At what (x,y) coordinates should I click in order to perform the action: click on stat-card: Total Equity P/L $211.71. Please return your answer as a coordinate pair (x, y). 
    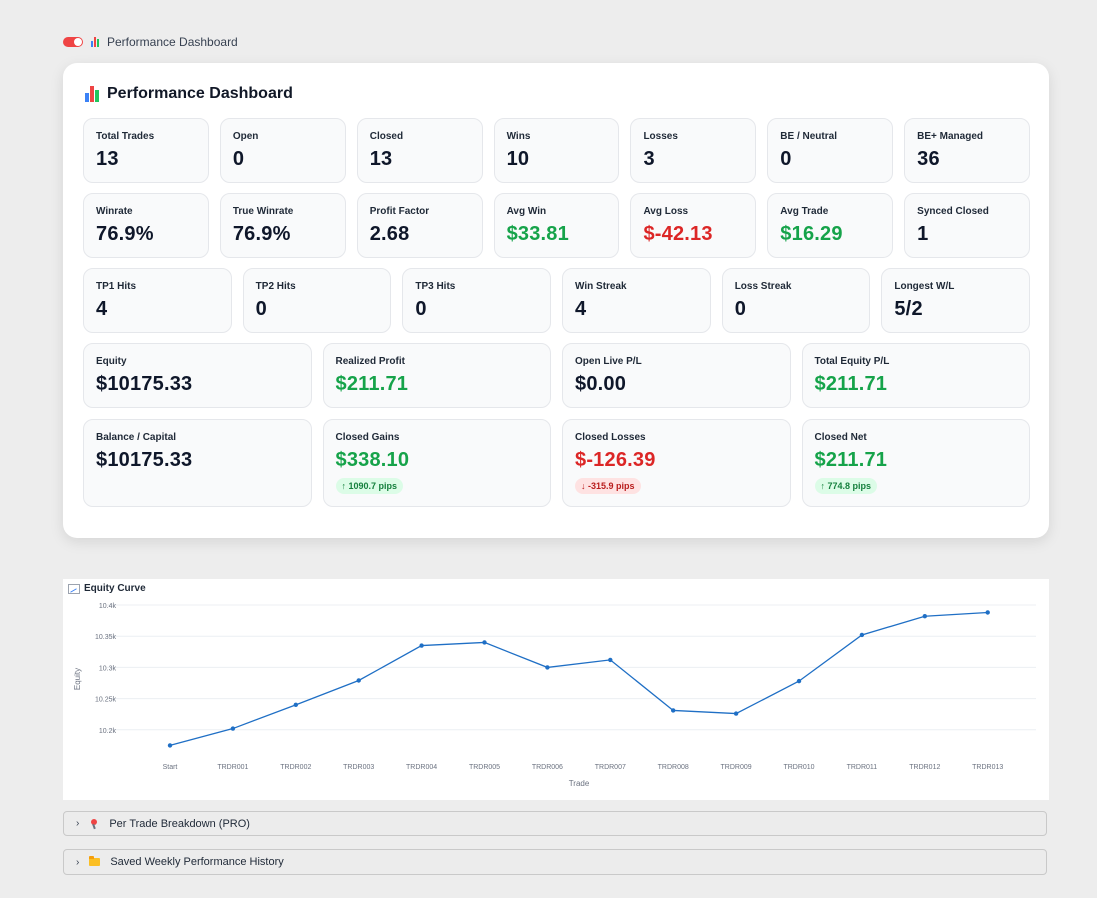
    Looking at the image, I should click on (915, 375).